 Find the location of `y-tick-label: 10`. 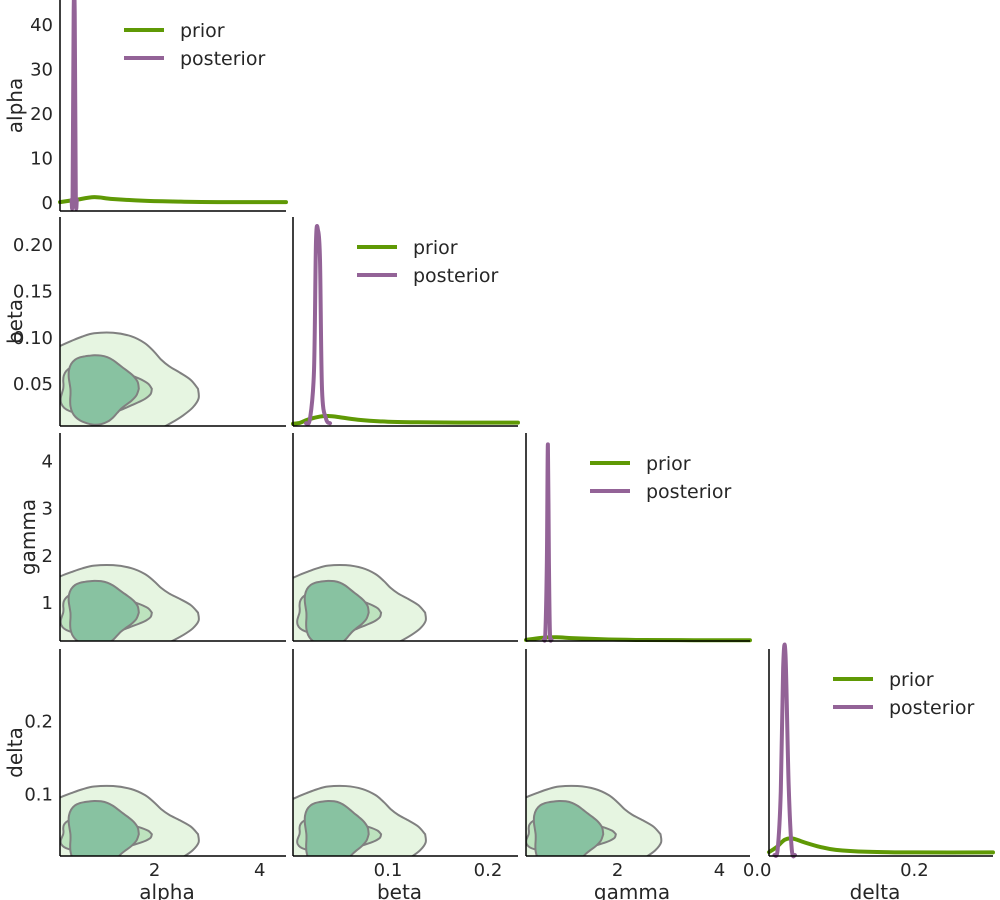

y-tick-label: 10 is located at coordinates (41, 159).